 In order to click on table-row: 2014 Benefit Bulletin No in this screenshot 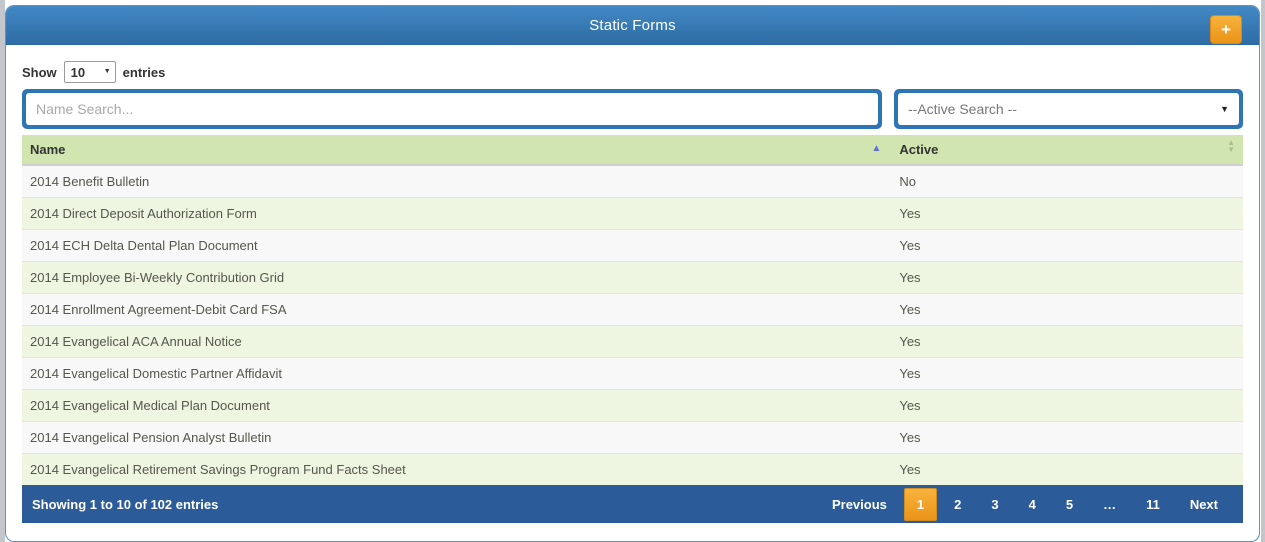, I will do `click(632, 181)`.